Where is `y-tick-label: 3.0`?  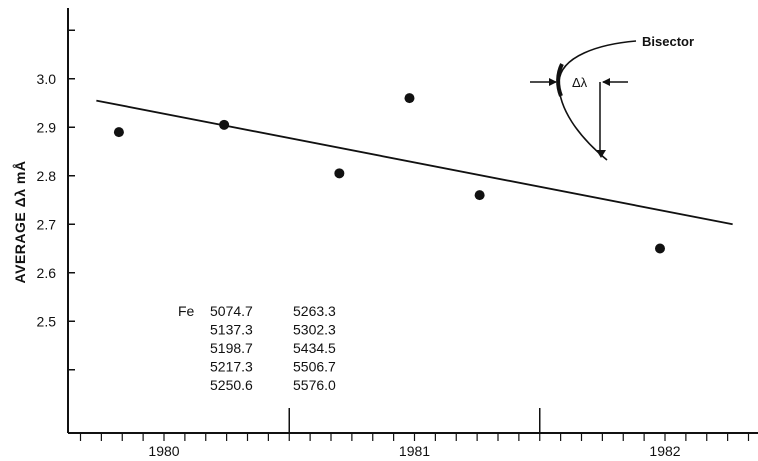 y-tick-label: 3.0 is located at coordinates (47, 79).